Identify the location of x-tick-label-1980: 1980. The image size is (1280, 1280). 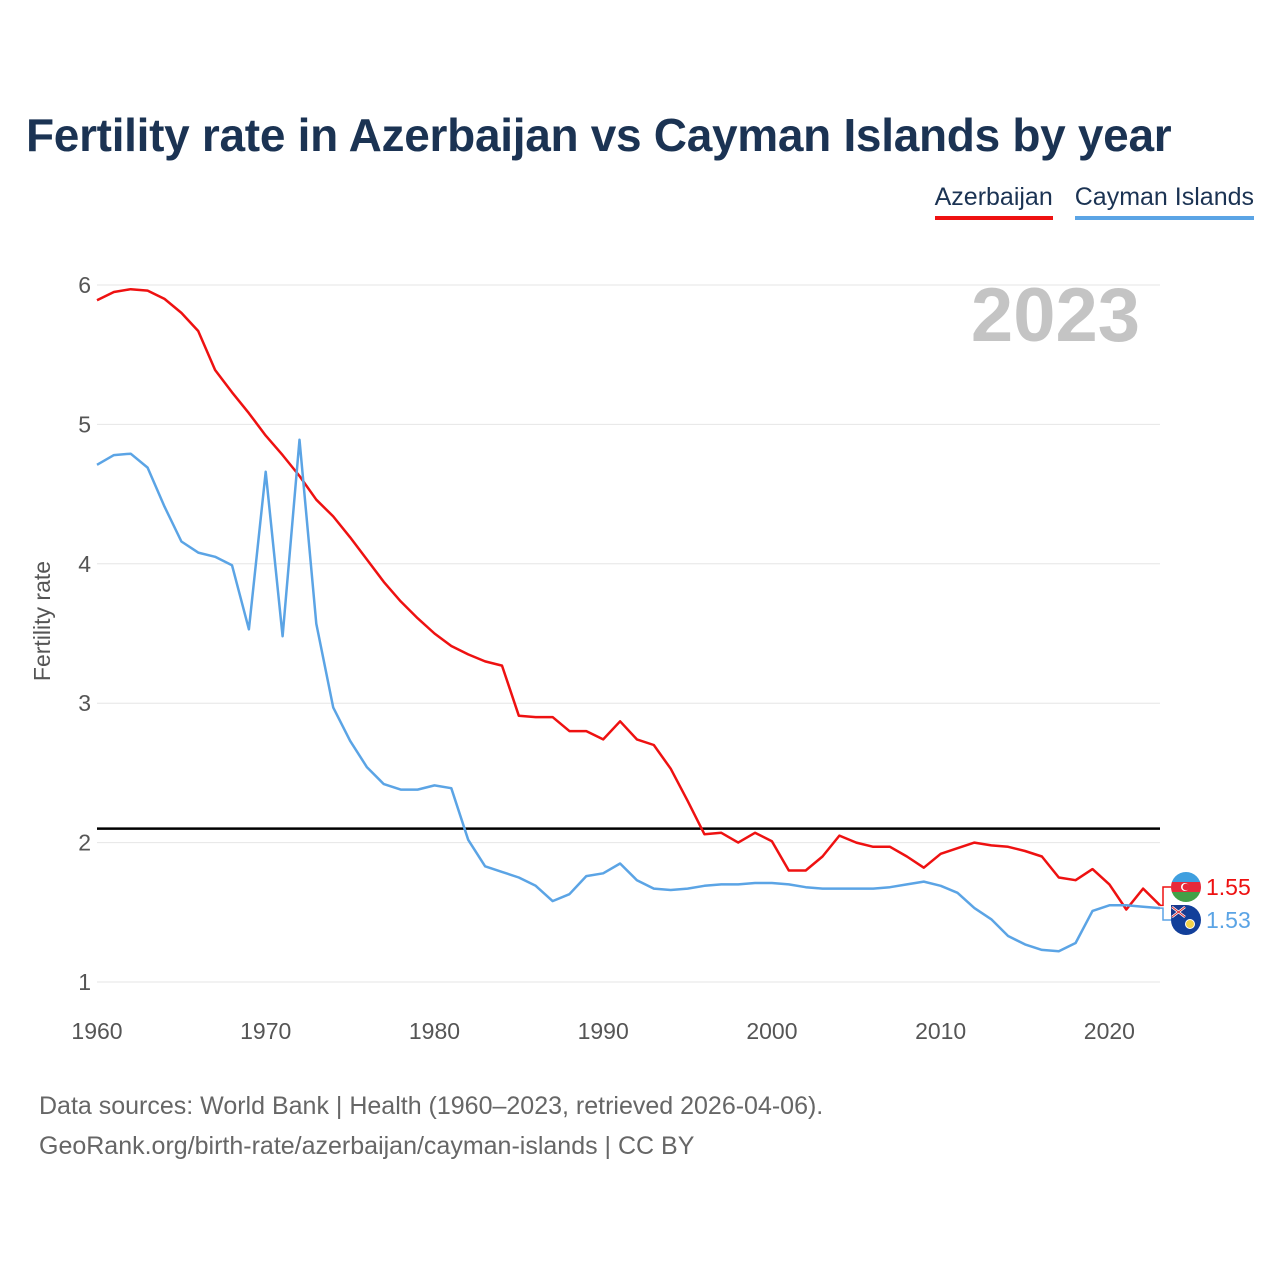
(434, 1031).